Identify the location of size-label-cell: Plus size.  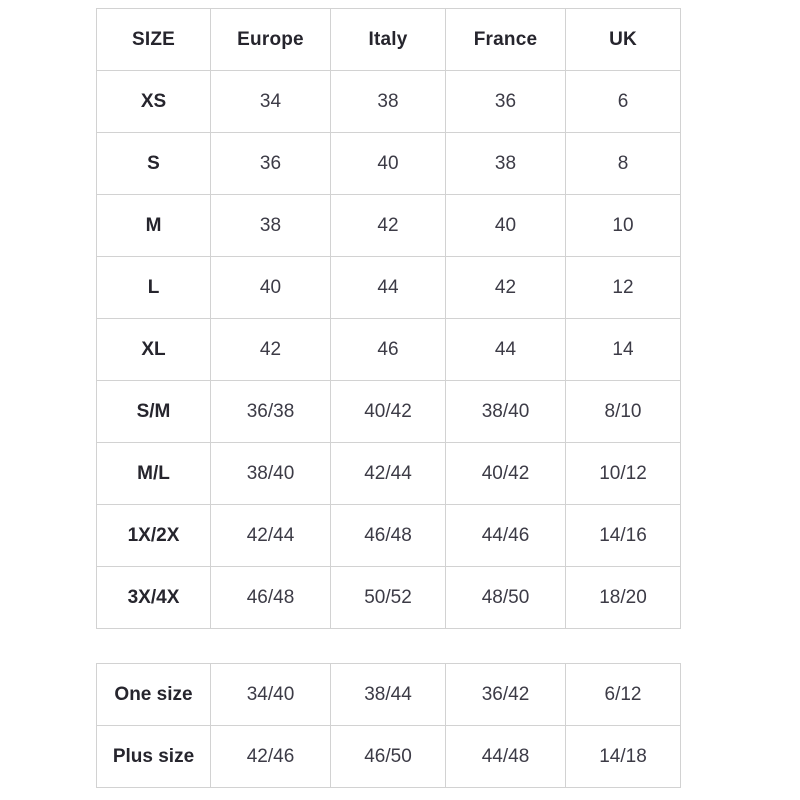
(153, 756).